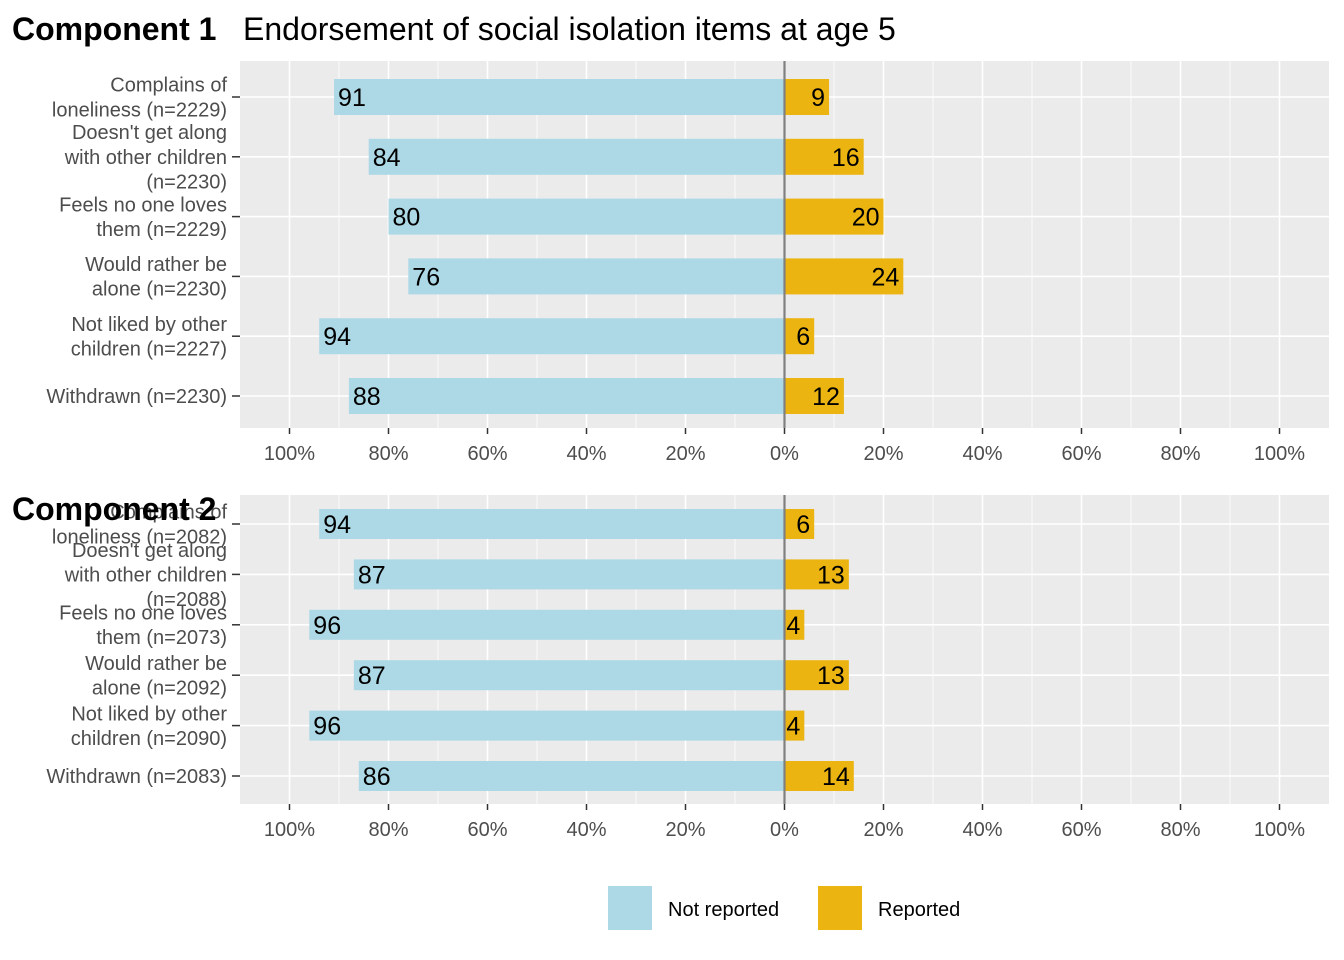 Image resolution: width=1344 pixels, height=960 pixels. Describe the element at coordinates (784, 908) in the screenshot. I see `legend: Not reported Reported` at that location.